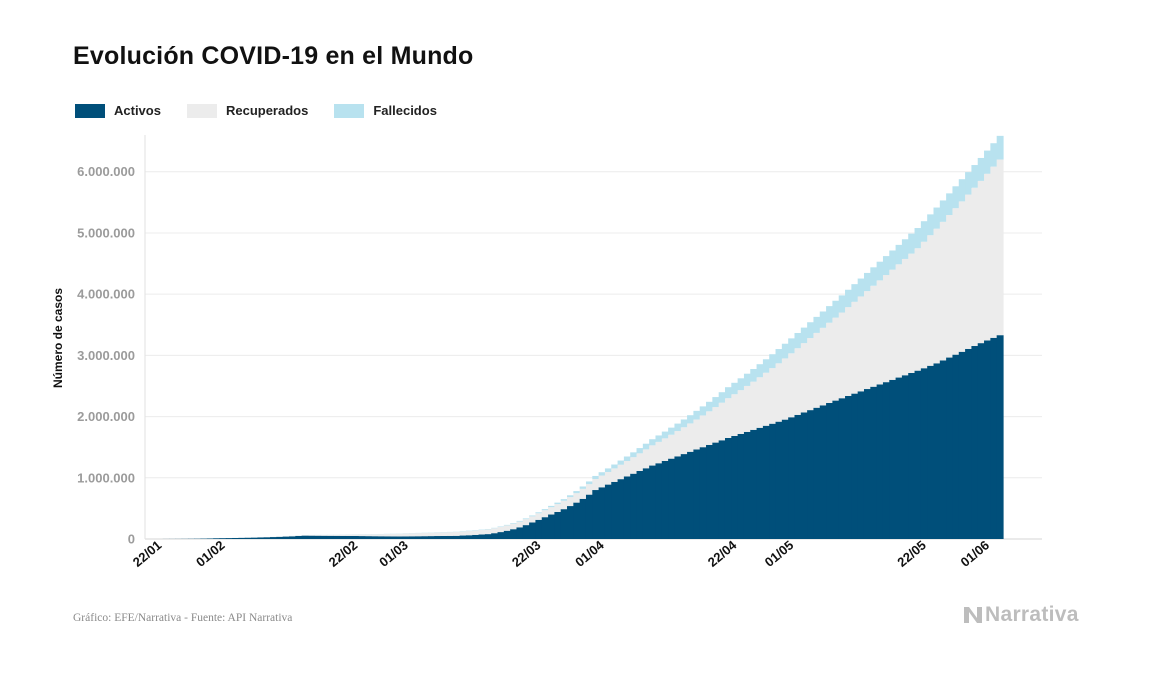  What do you see at coordinates (90, 110) in the screenshot?
I see `legend-swatch-activos` at bounding box center [90, 110].